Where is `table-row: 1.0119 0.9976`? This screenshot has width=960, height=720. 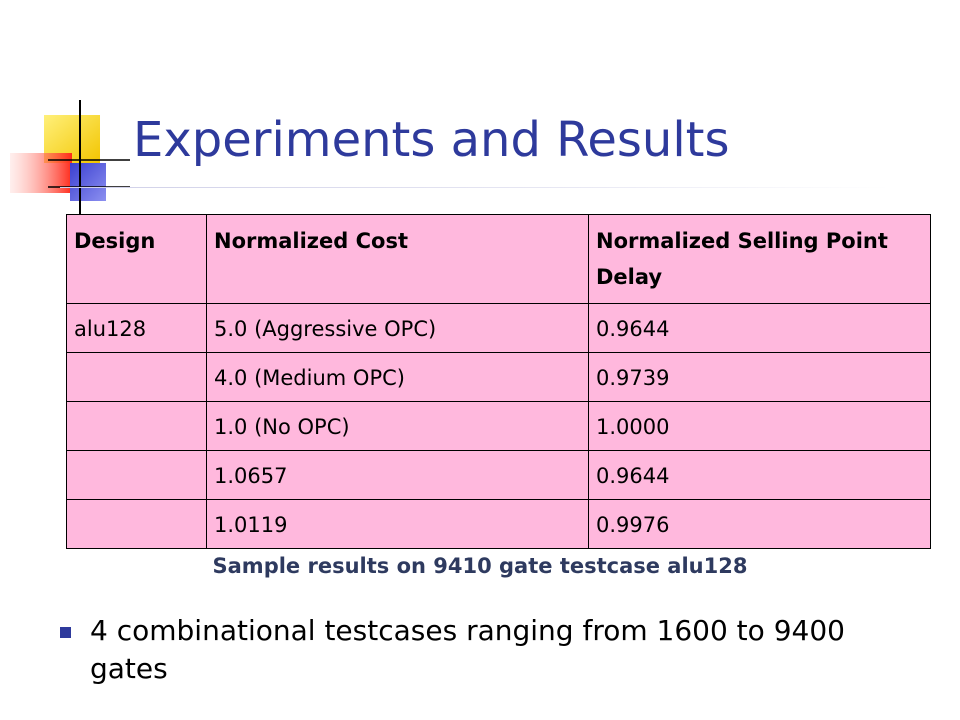
table-row: 1.0119 0.9976 is located at coordinates (498, 524).